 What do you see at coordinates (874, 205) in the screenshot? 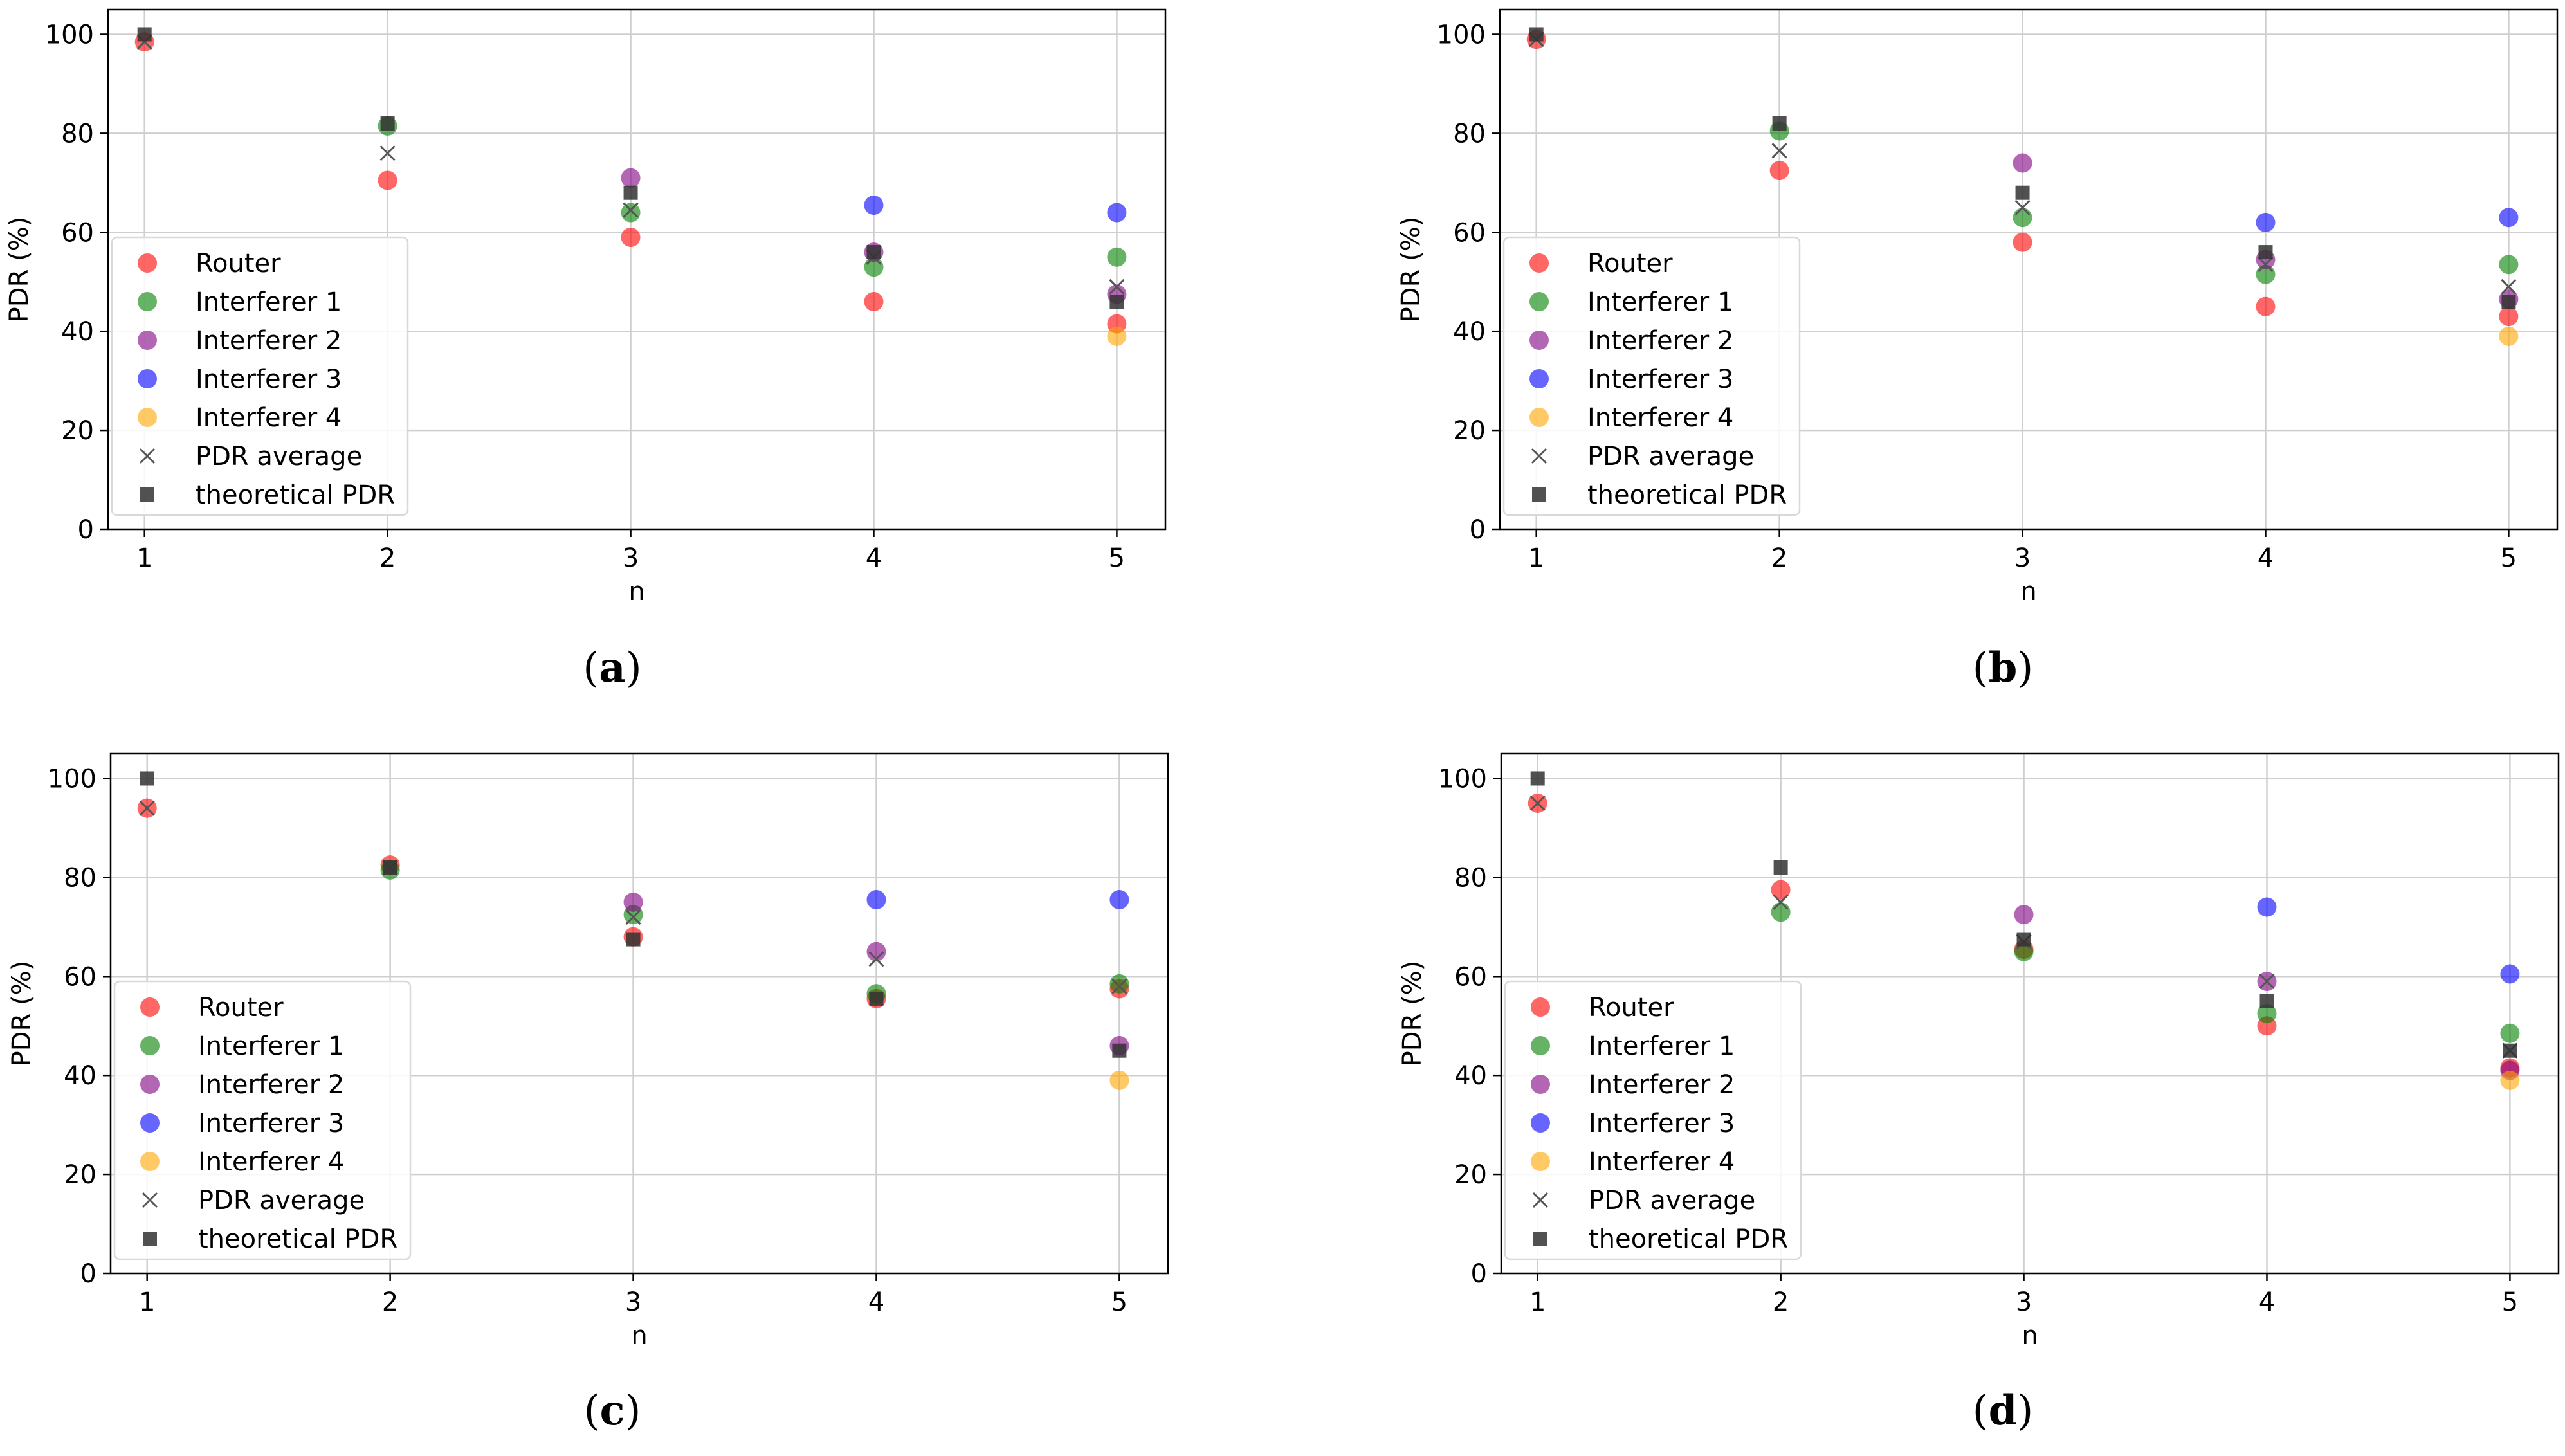
I see `point-interferer-3-n4` at bounding box center [874, 205].